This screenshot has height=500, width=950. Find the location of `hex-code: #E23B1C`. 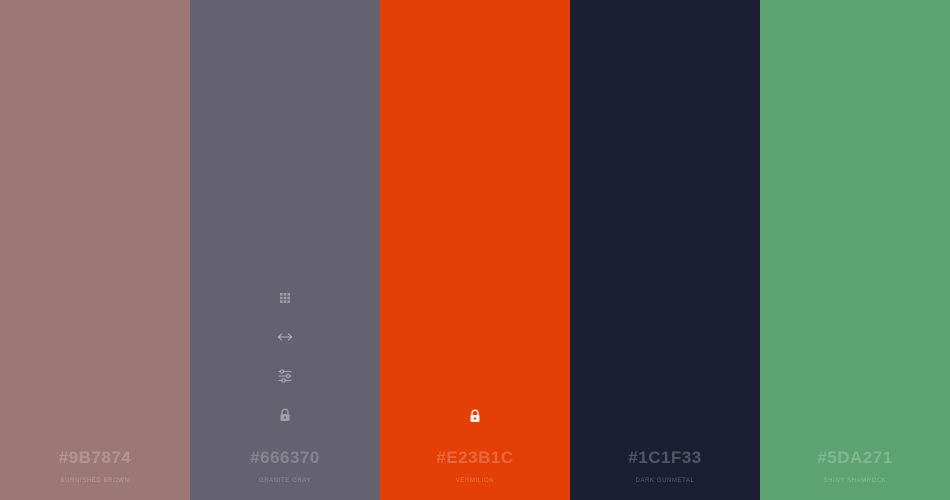

hex-code: #E23B1C is located at coordinates (475, 457).